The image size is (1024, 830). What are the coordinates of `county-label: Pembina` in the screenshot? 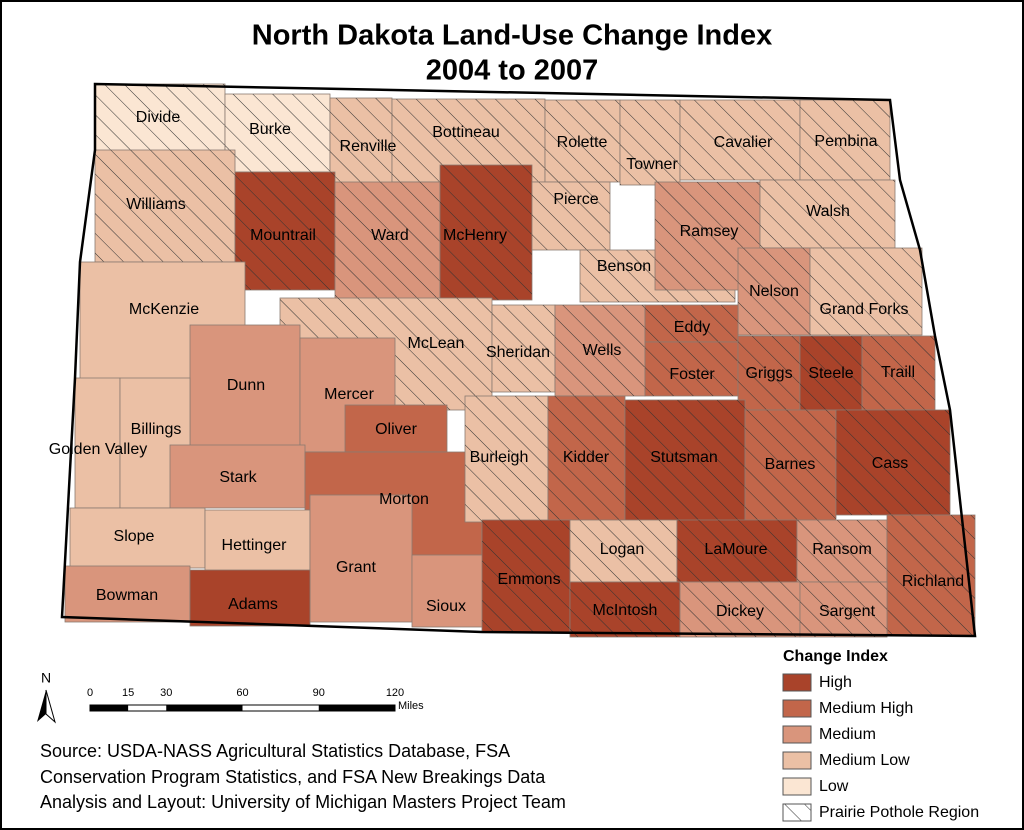 It's located at (845, 141).